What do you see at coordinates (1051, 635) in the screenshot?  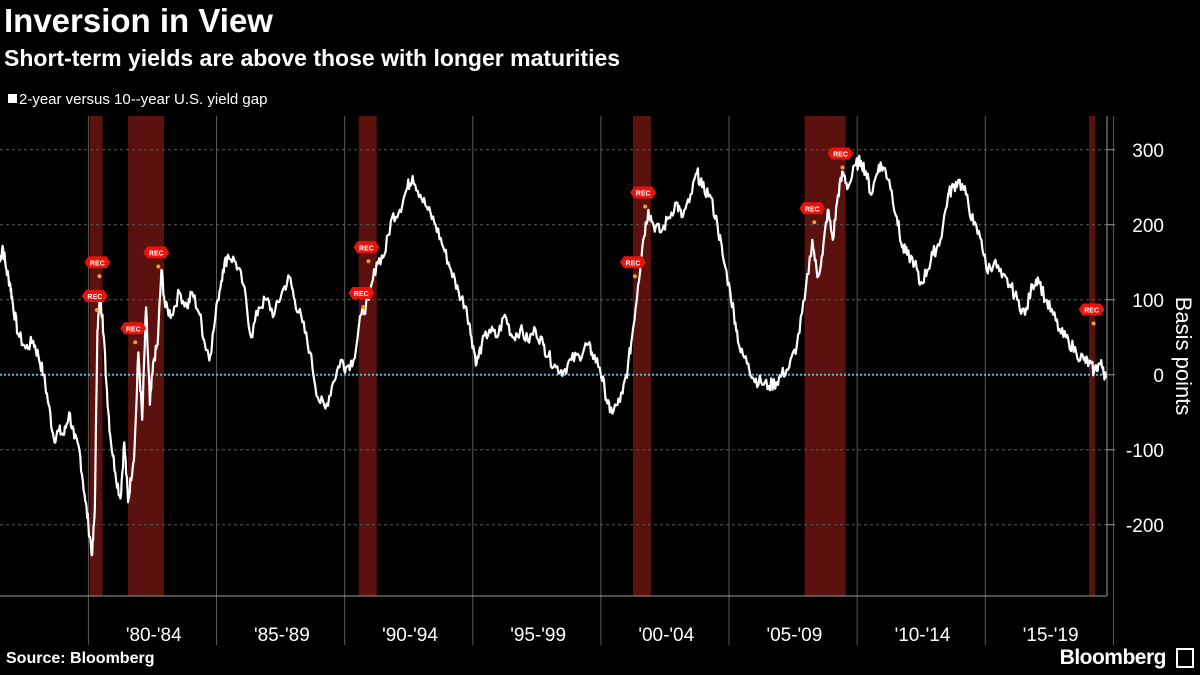 I see `x-tick-label: '15-'19` at bounding box center [1051, 635].